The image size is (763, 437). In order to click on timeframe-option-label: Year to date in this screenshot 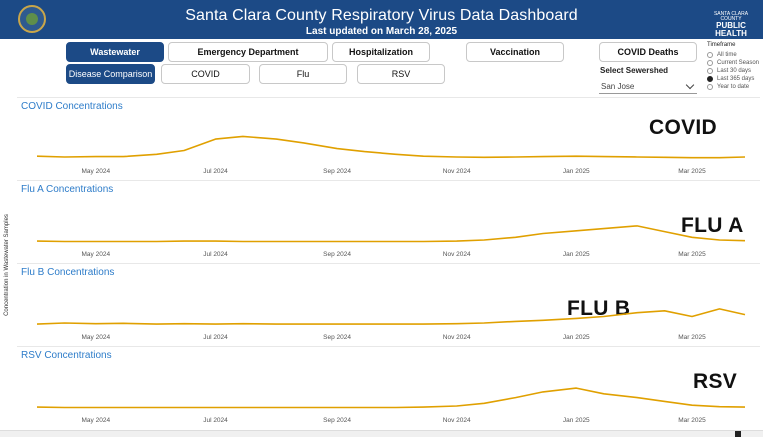, I will do `click(733, 86)`.